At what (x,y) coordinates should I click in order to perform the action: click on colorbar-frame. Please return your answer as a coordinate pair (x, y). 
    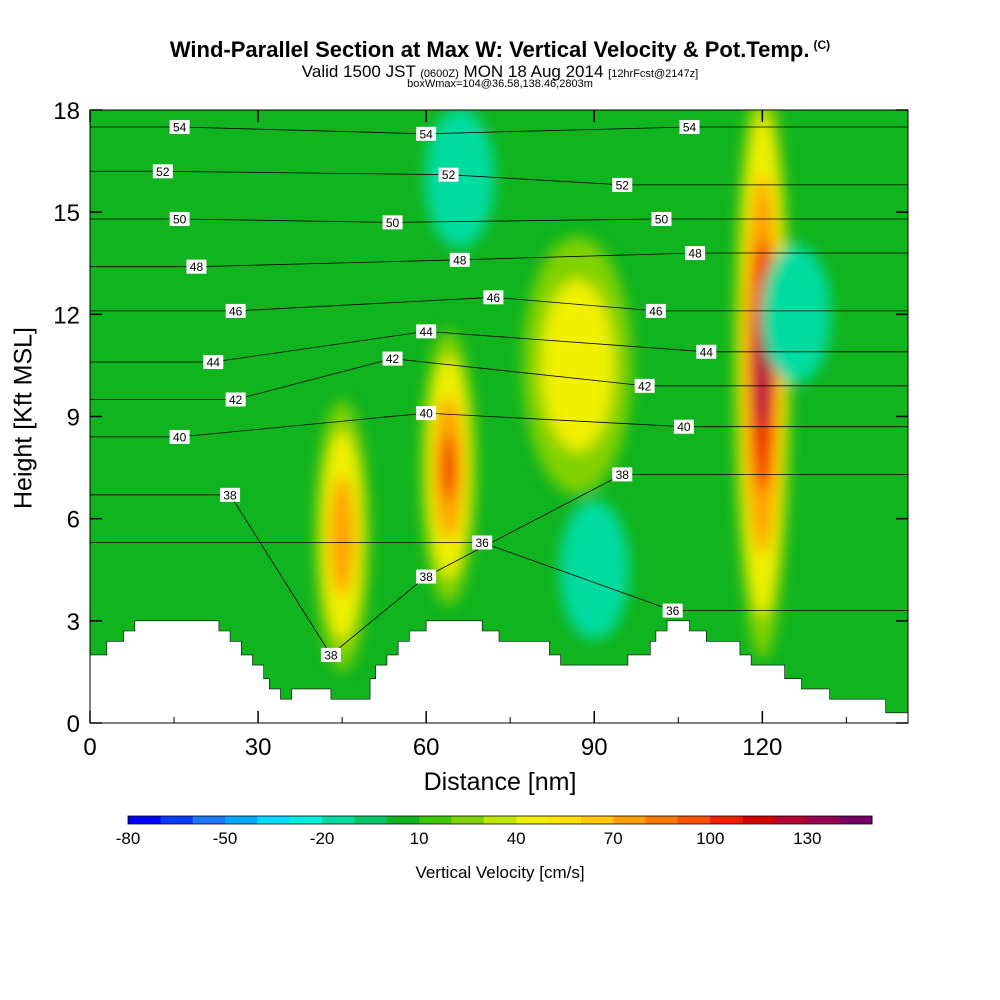
    Looking at the image, I should click on (500, 820).